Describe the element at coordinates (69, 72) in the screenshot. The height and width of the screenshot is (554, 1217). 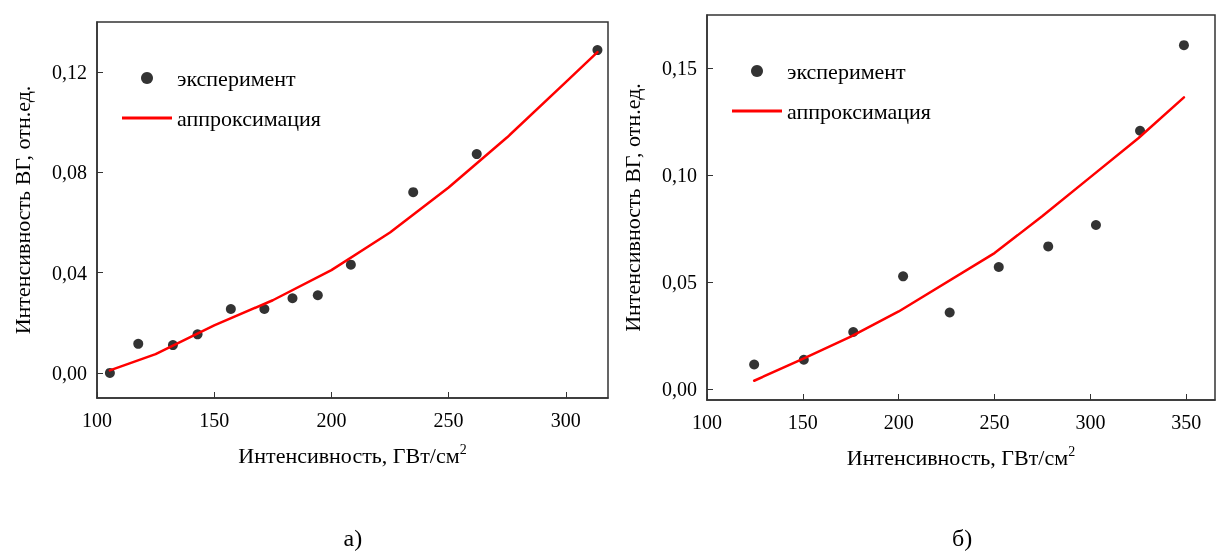
I see `y-tick-label: 0,12` at that location.